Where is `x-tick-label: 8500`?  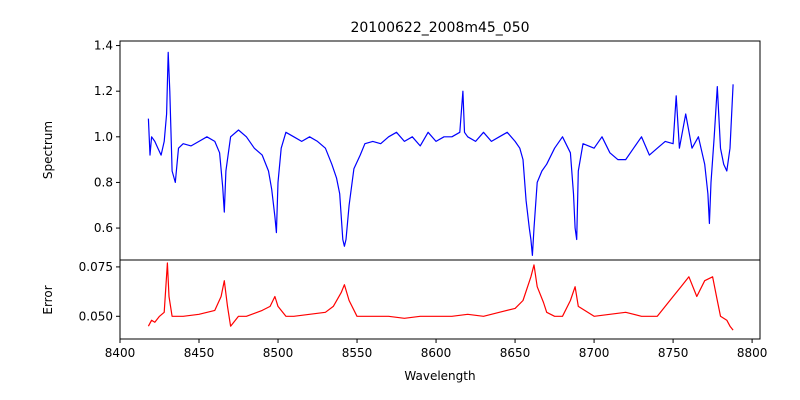 x-tick-label: 8500 is located at coordinates (278, 353).